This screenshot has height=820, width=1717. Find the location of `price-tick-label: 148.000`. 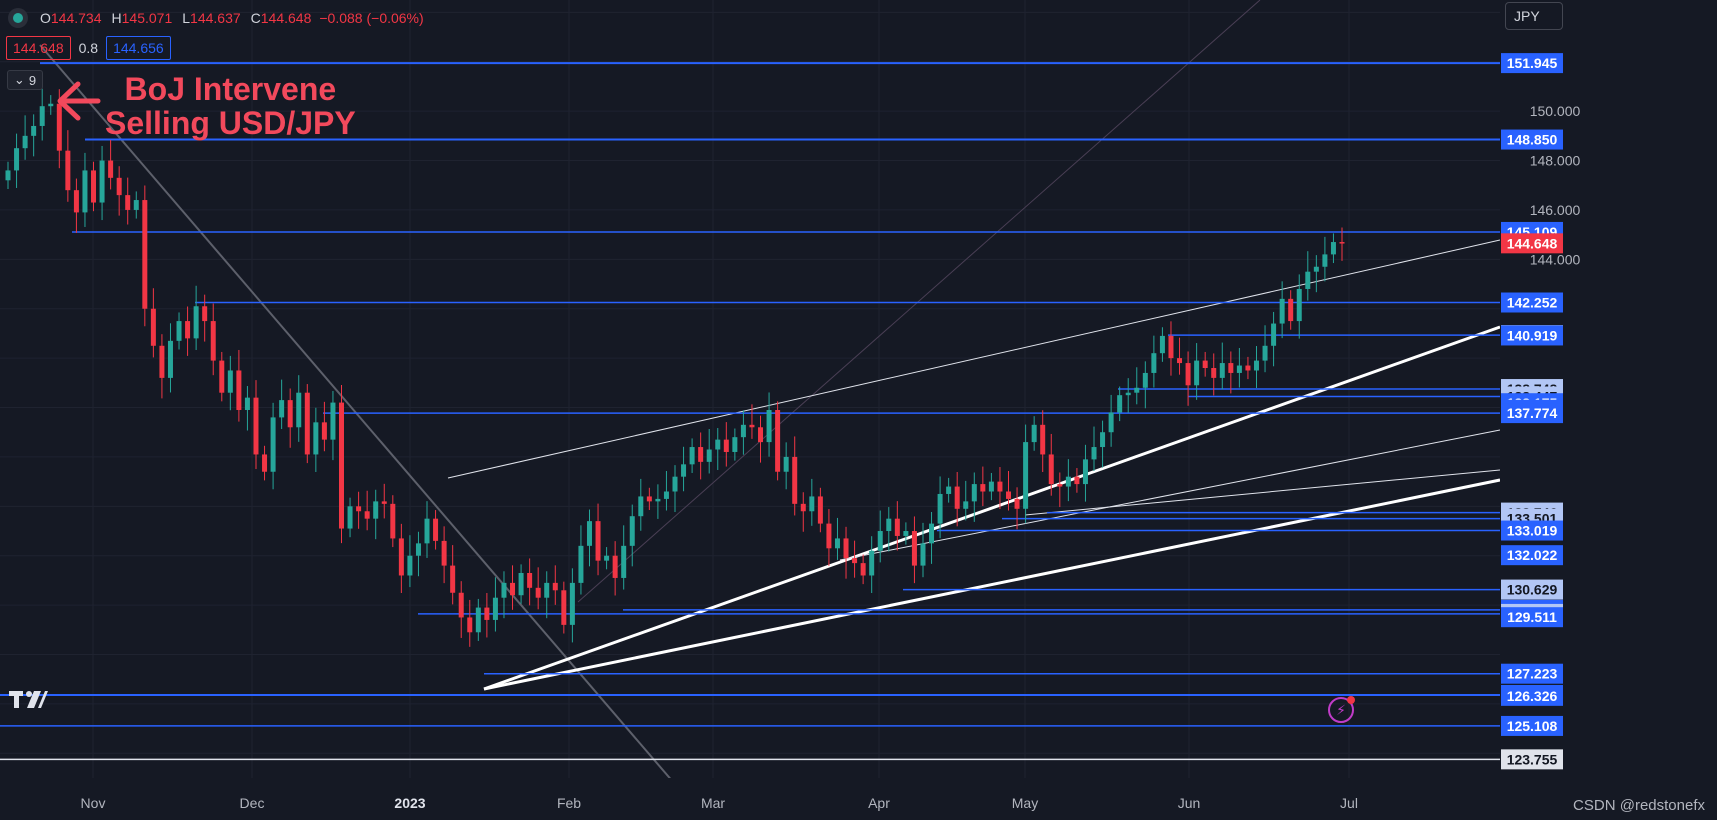

price-tick-label: 148.000 is located at coordinates (1555, 161).